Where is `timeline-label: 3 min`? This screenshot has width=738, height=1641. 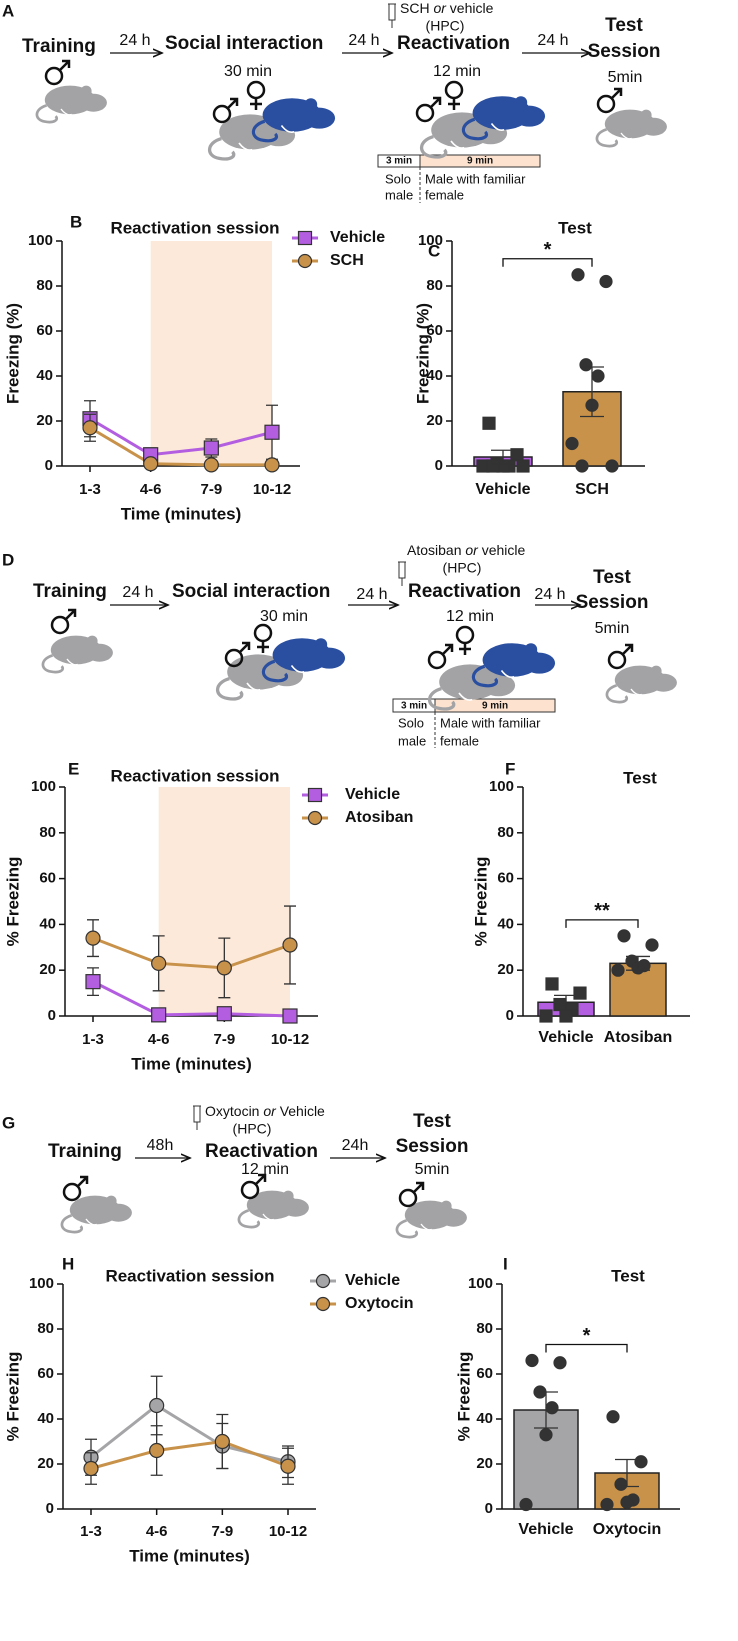 timeline-label: 3 min is located at coordinates (399, 161).